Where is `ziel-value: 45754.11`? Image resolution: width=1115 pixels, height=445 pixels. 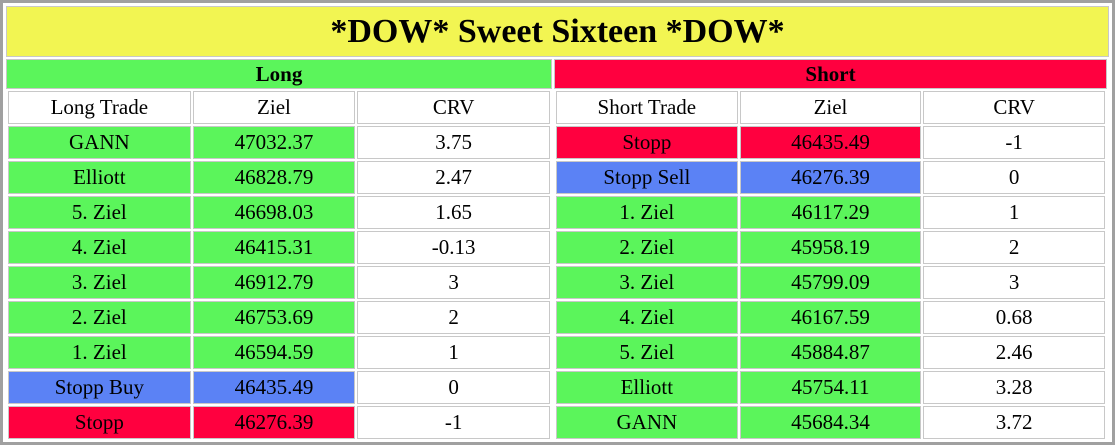
ziel-value: 45754.11 is located at coordinates (830, 387).